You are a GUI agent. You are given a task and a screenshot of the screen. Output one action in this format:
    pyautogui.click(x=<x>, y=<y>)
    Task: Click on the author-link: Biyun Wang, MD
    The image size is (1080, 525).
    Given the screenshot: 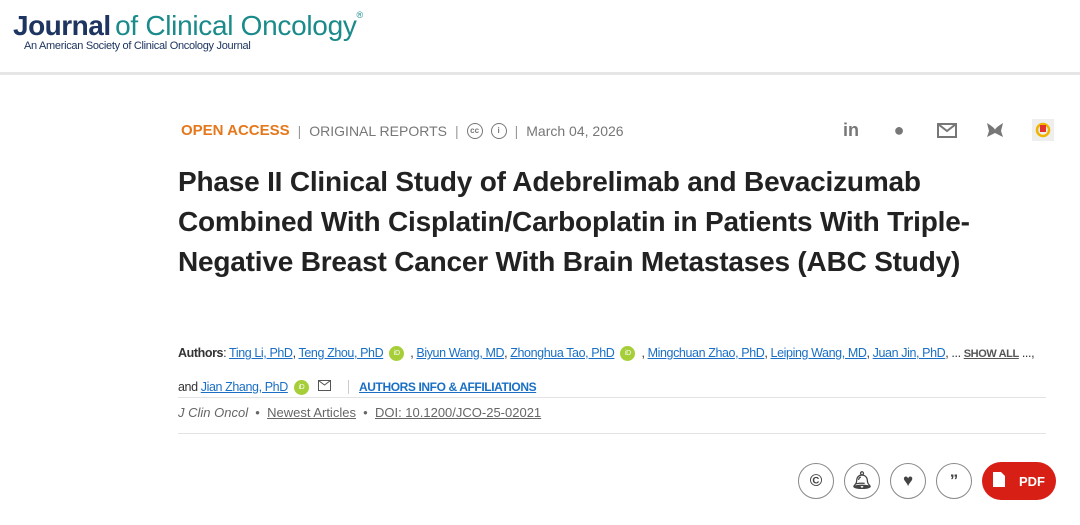 What is the action you would take?
    pyautogui.click(x=460, y=353)
    